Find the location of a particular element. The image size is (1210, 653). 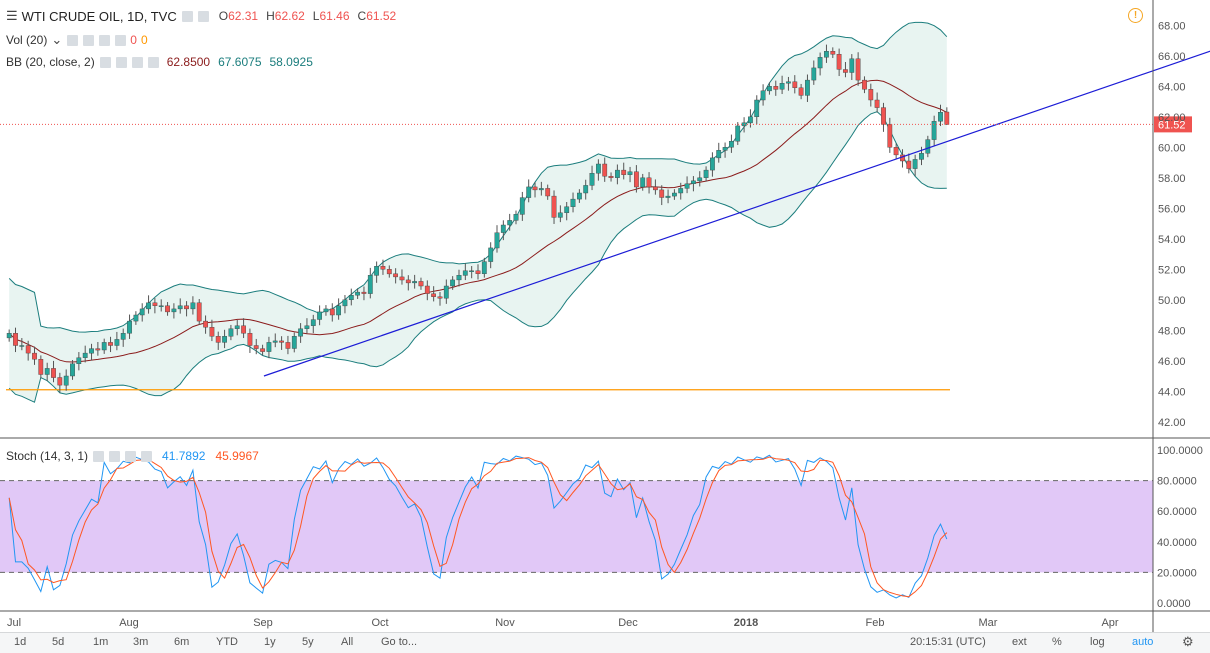

price-tick-label: 54.00 is located at coordinates (1172, 240).